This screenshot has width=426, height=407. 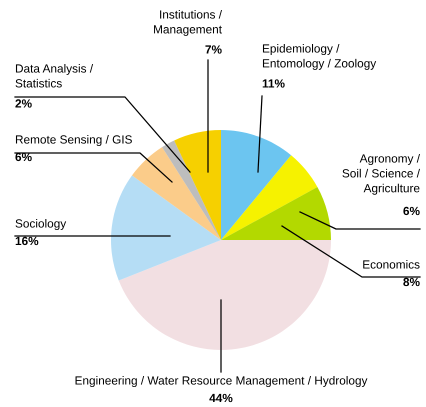 I want to click on data-label: 16%, so click(x=27, y=241).